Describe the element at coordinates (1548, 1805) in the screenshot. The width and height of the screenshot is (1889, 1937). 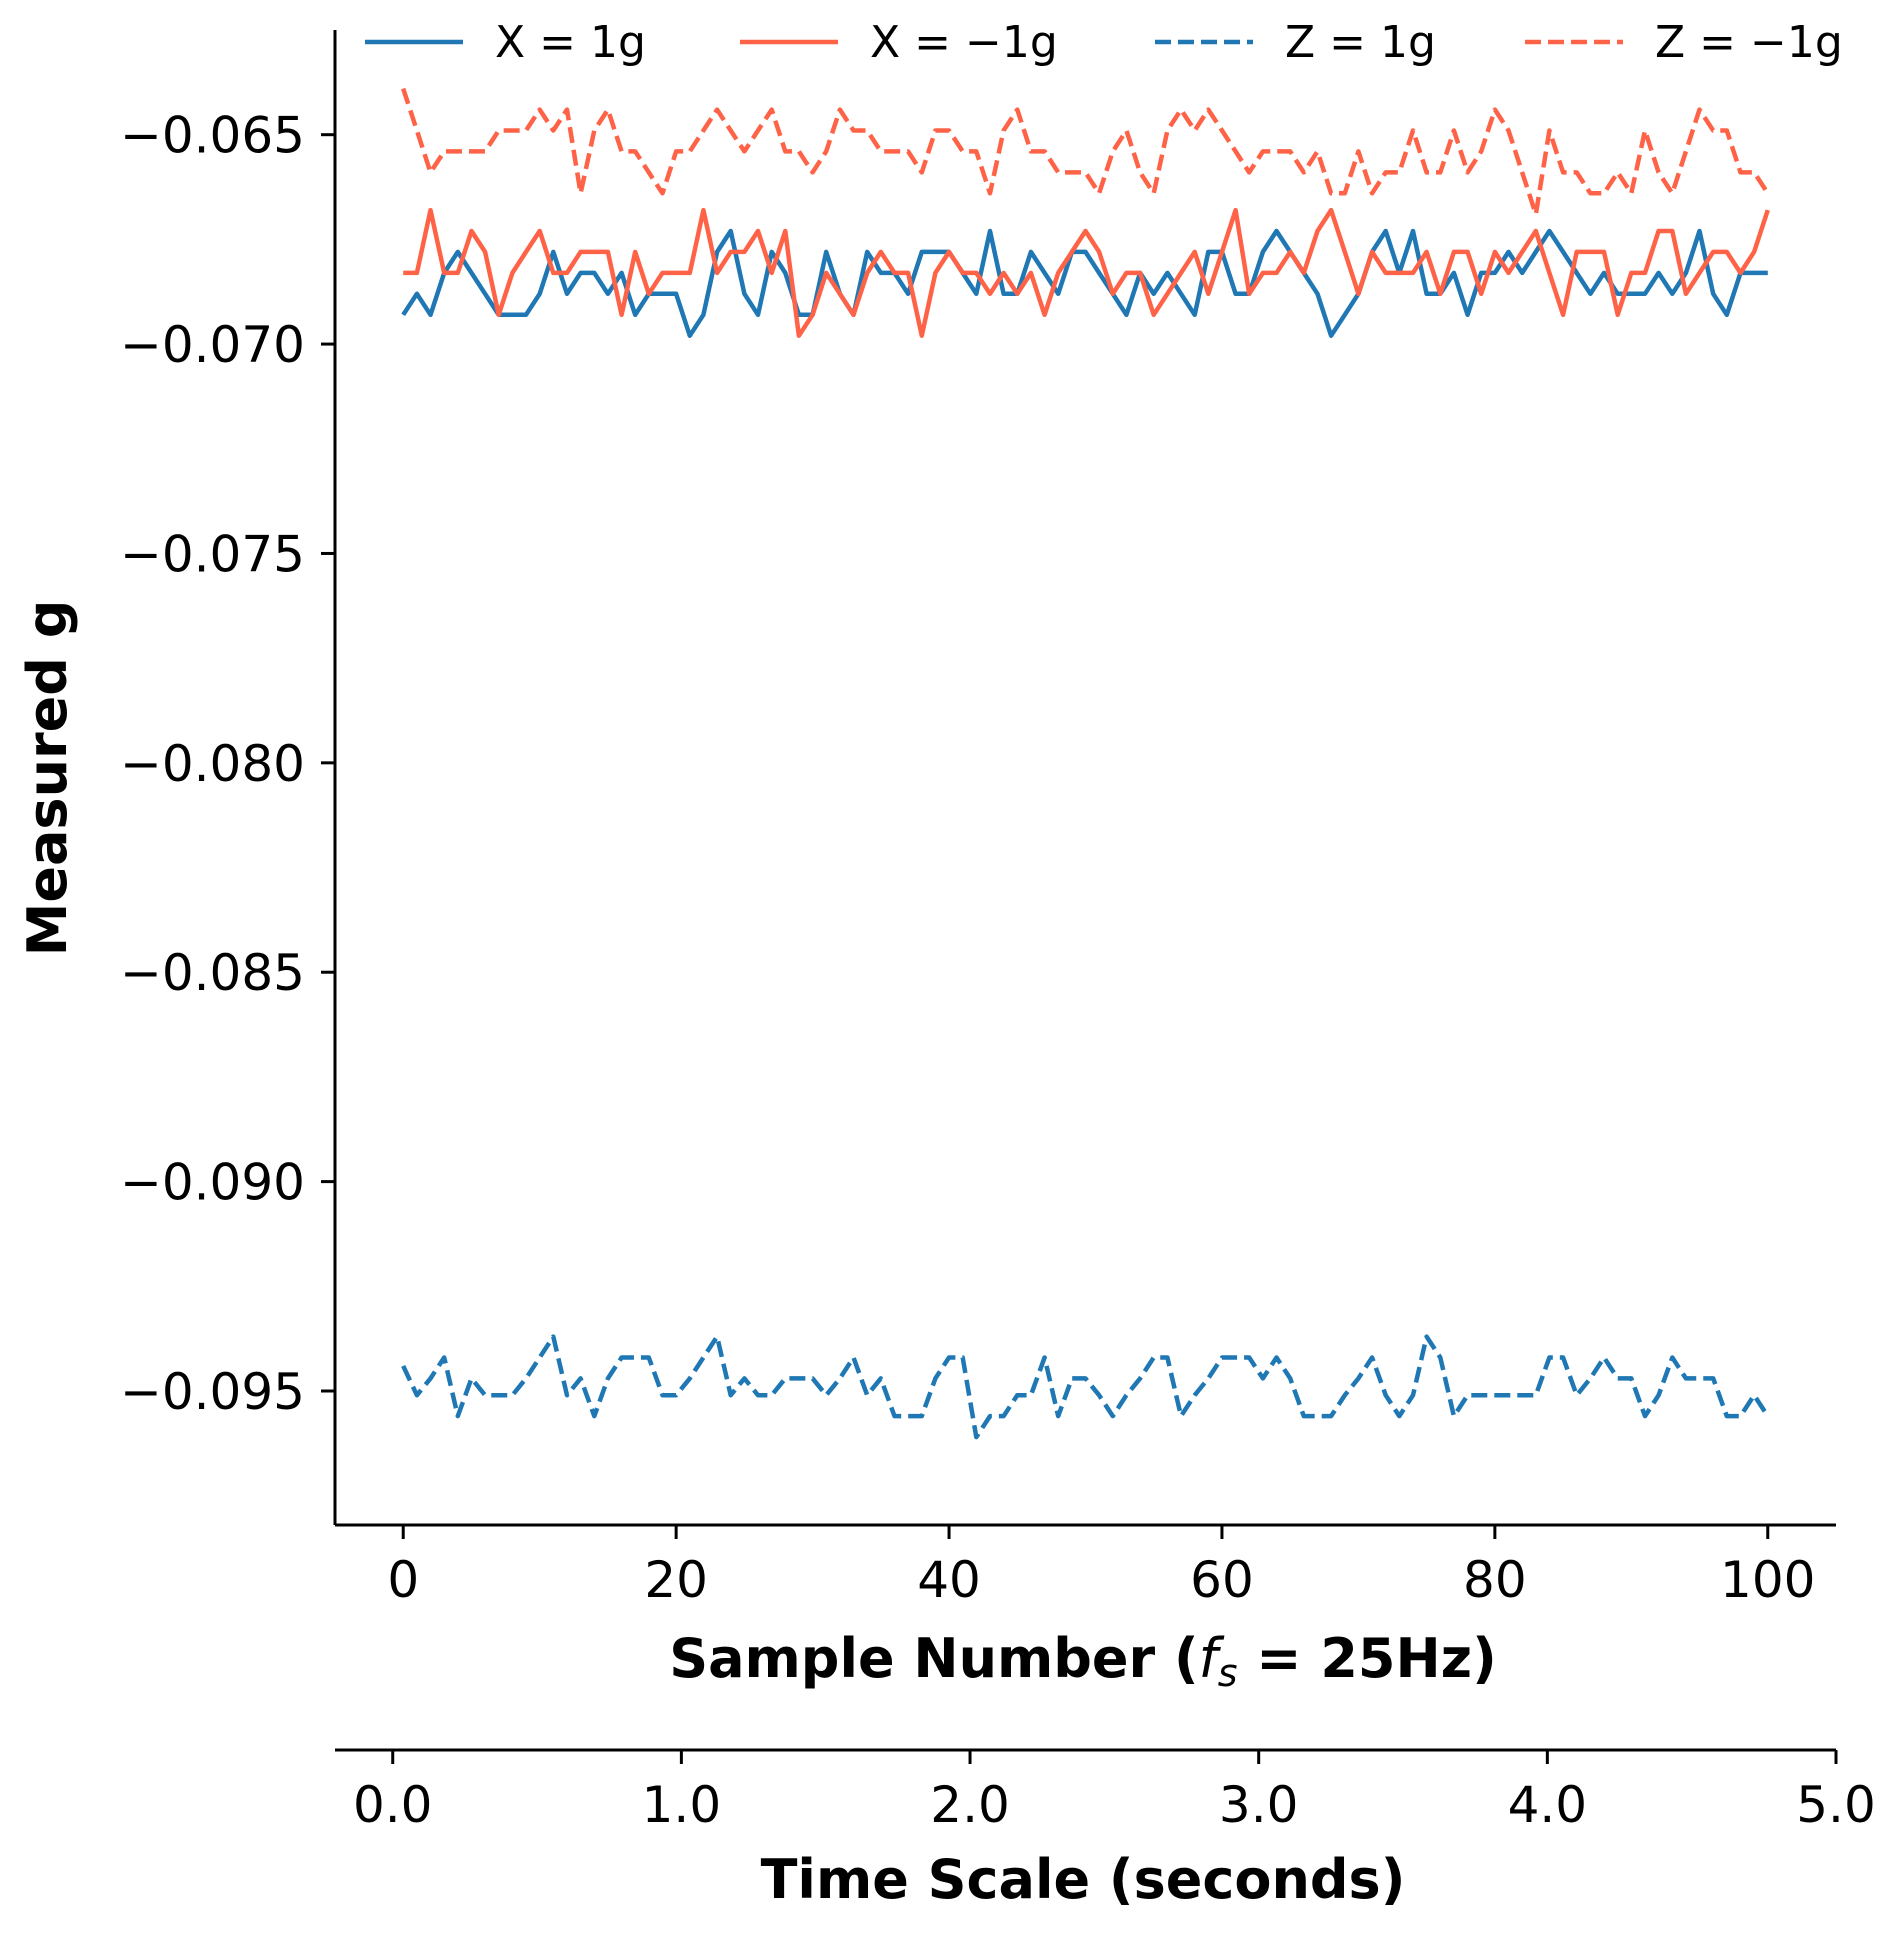
I see `time-tick-label: 4.0` at that location.